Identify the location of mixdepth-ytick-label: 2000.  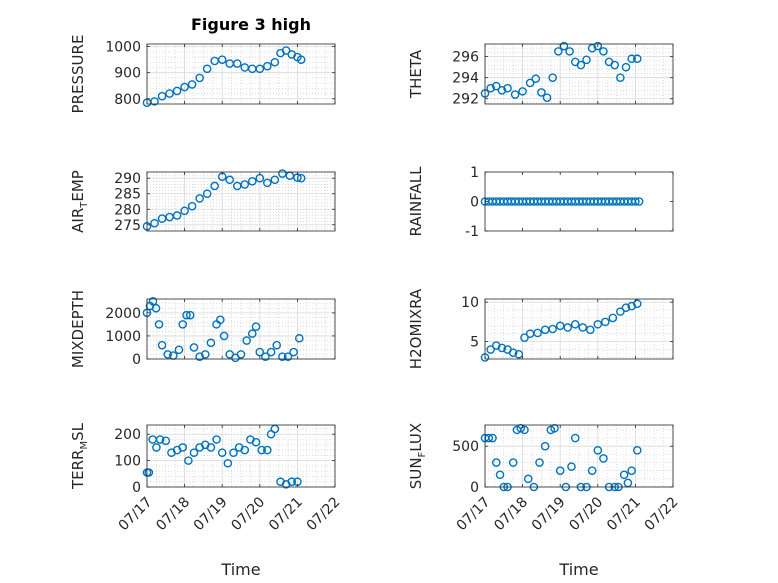
(123, 314).